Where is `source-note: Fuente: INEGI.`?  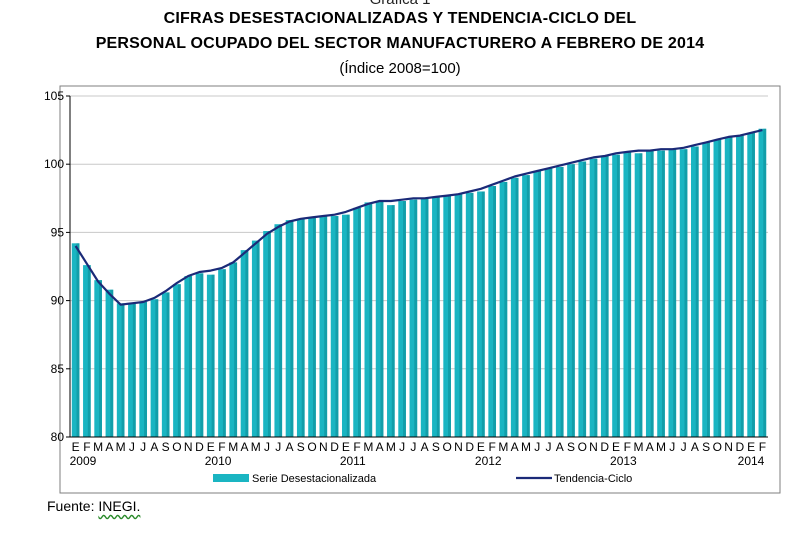 source-note: Fuente: INEGI. is located at coordinates (93, 506).